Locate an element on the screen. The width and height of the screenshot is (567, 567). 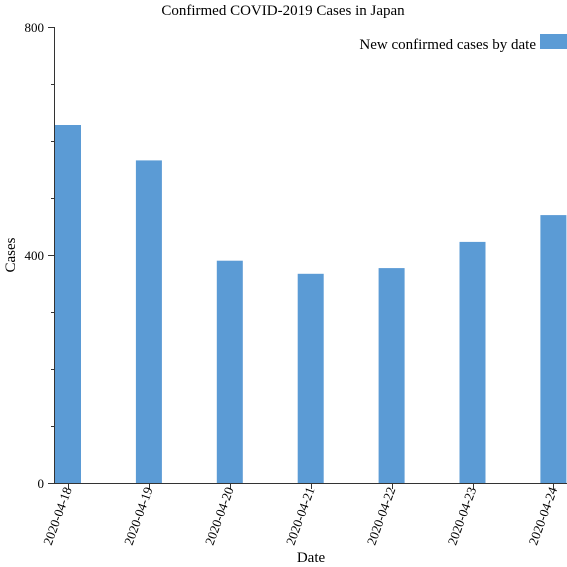
x-tick-label: 2020-04-19 is located at coordinates (138, 516).